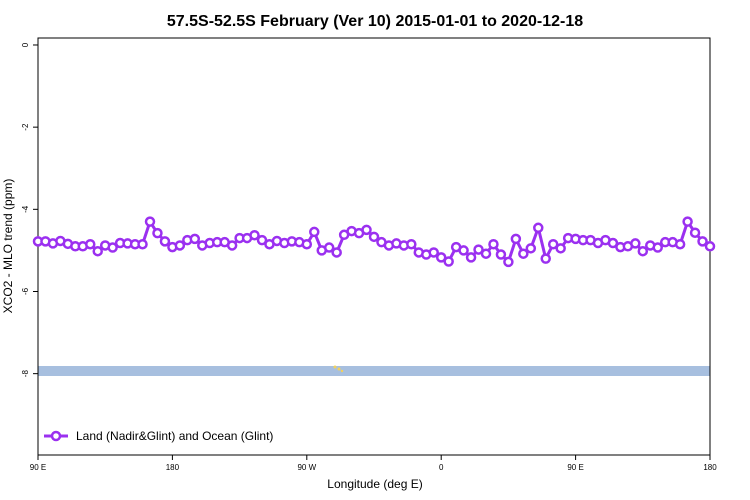 The width and height of the screenshot is (750, 500). Describe the element at coordinates (25, 291) in the screenshot. I see `y-tick-label: -6` at that location.